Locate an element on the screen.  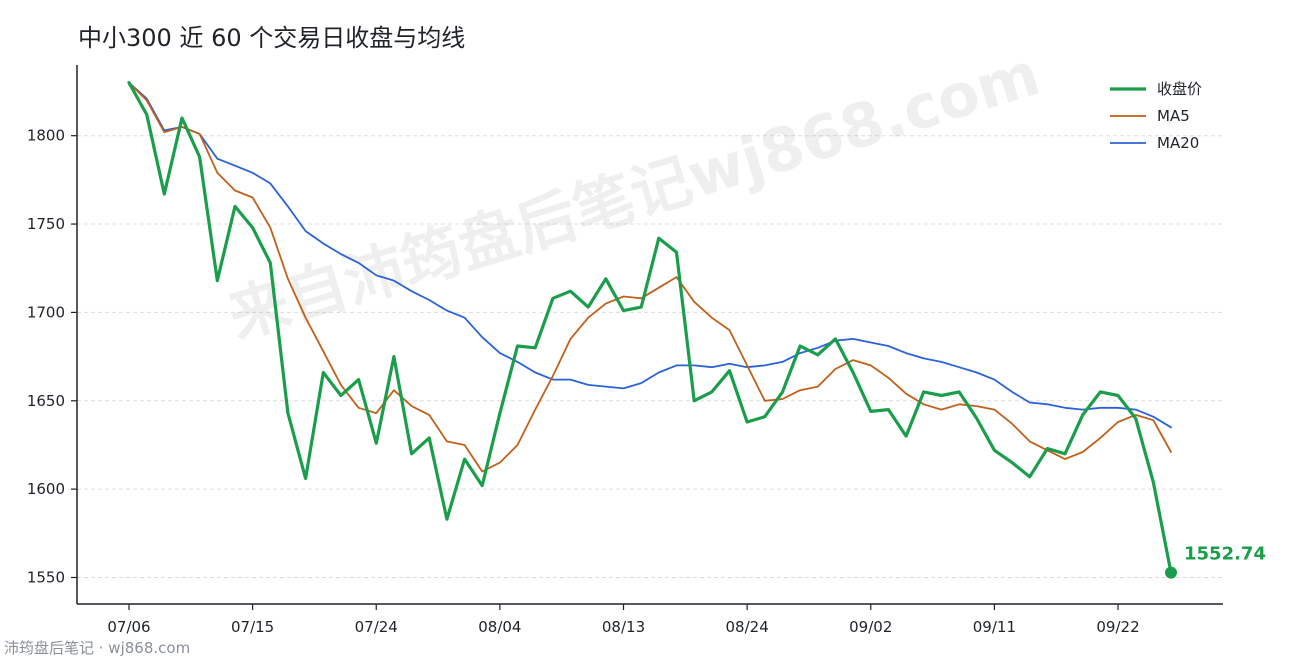
x-tick-label: 07/24 is located at coordinates (376, 627).